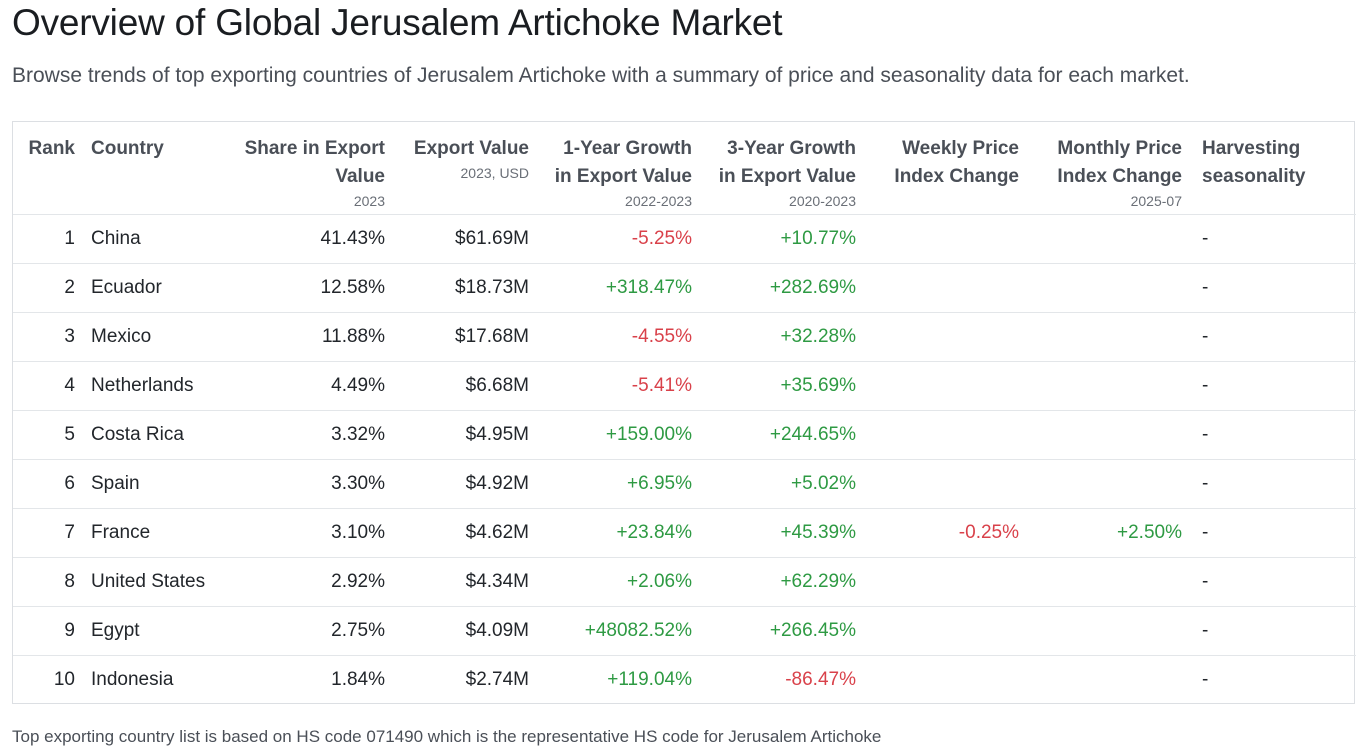  I want to click on cell-share: 1.84%, so click(358, 679).